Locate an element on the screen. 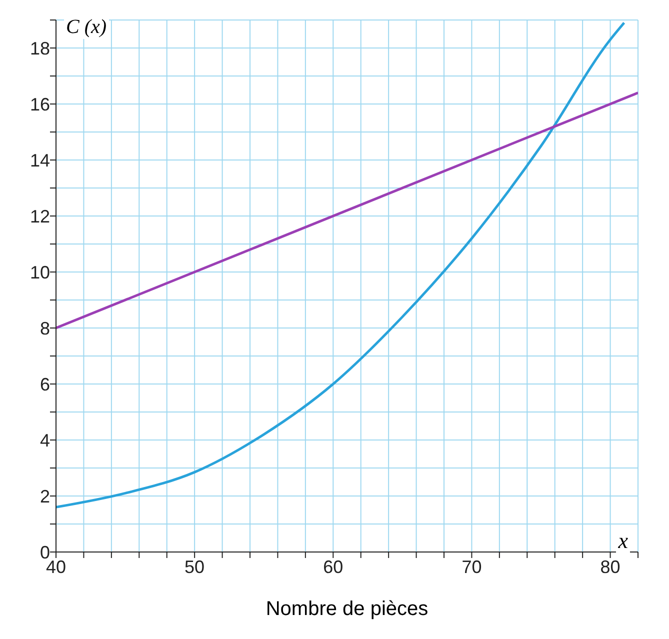 This screenshot has width=669, height=639. y-tick-label: 8 is located at coordinates (45, 328).